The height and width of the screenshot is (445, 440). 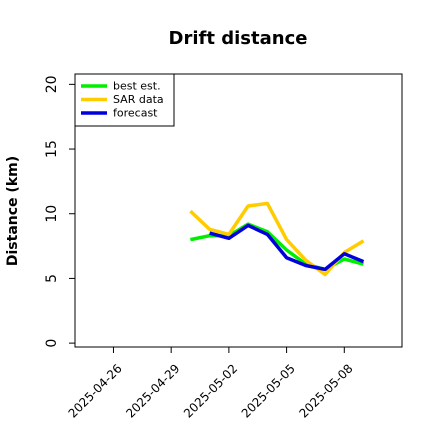 What do you see at coordinates (138, 99) in the screenshot?
I see `legend-entry: SAR data` at bounding box center [138, 99].